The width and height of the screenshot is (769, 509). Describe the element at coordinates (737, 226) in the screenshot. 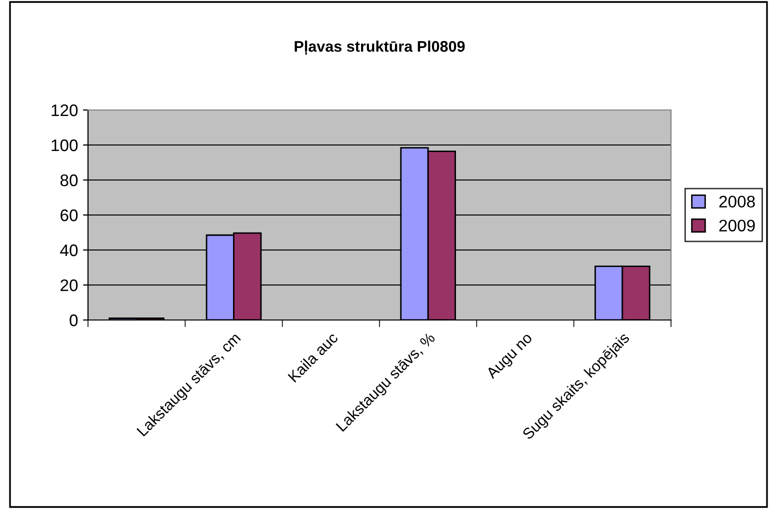

I see `legend-label: 2009` at that location.